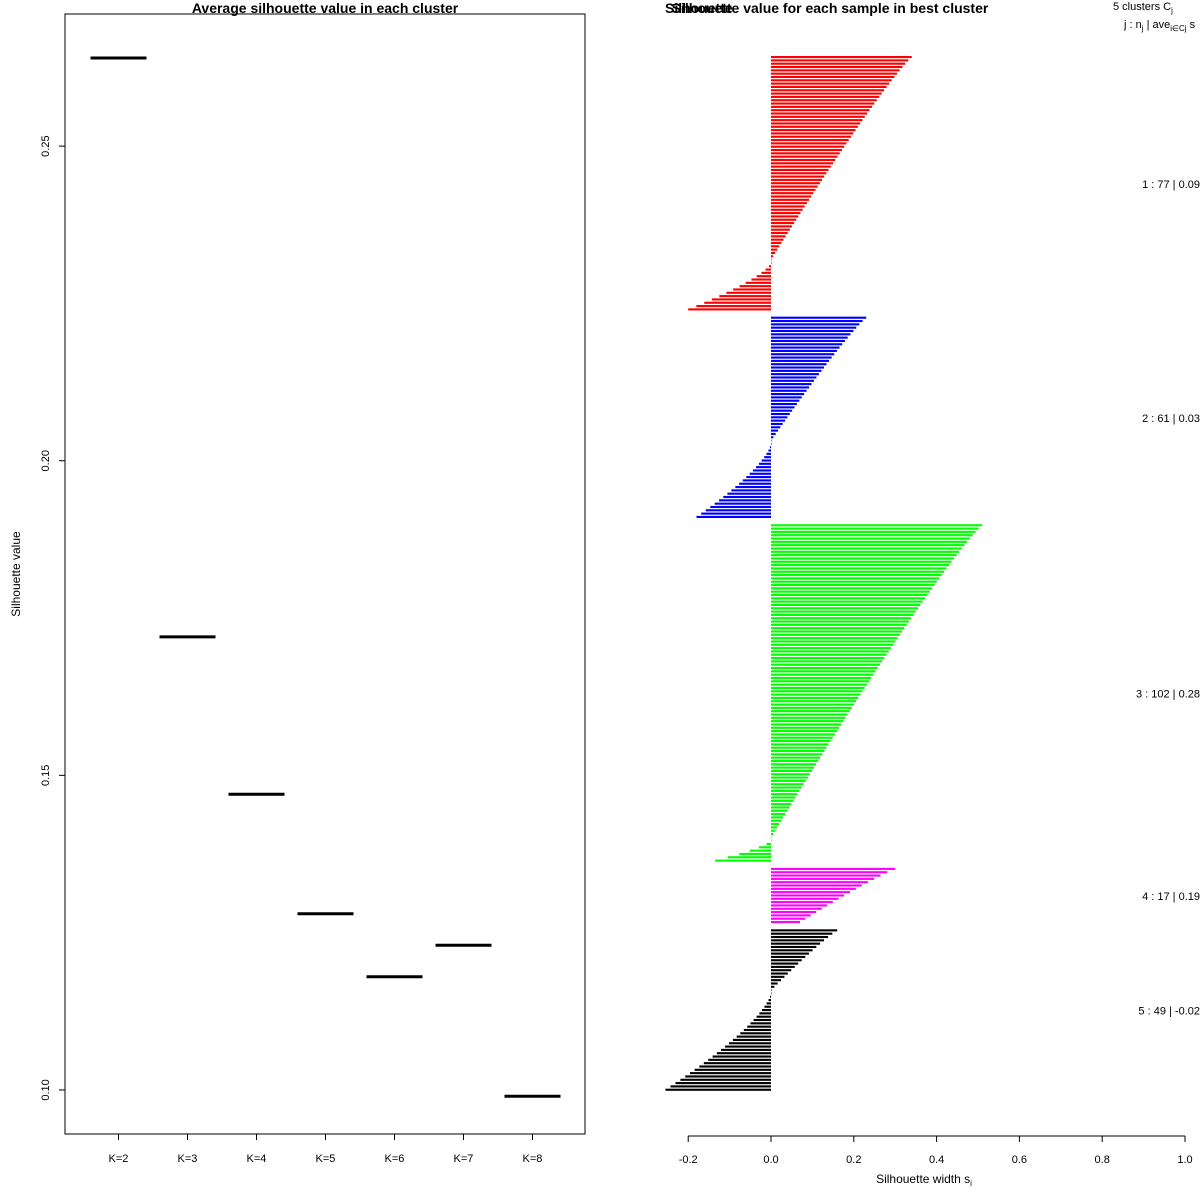 This screenshot has width=1200, height=1200. What do you see at coordinates (1168, 695) in the screenshot?
I see `cluster-3-label: 3 : 102 | 0.28` at bounding box center [1168, 695].